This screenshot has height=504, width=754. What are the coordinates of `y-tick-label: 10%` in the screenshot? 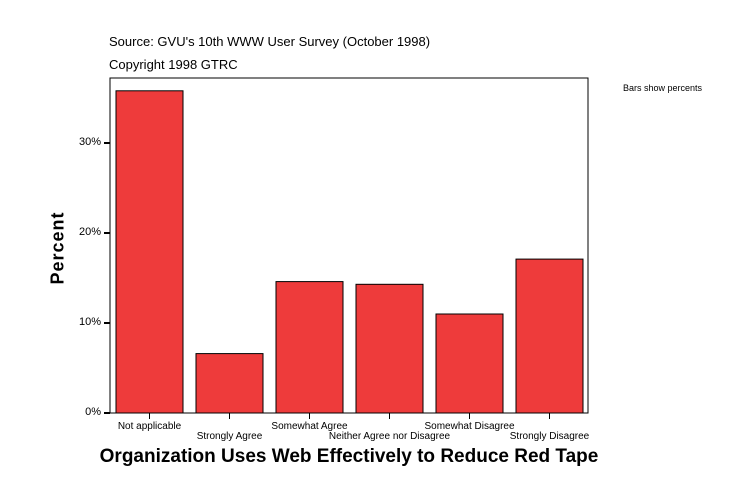 It's located at (89, 322).